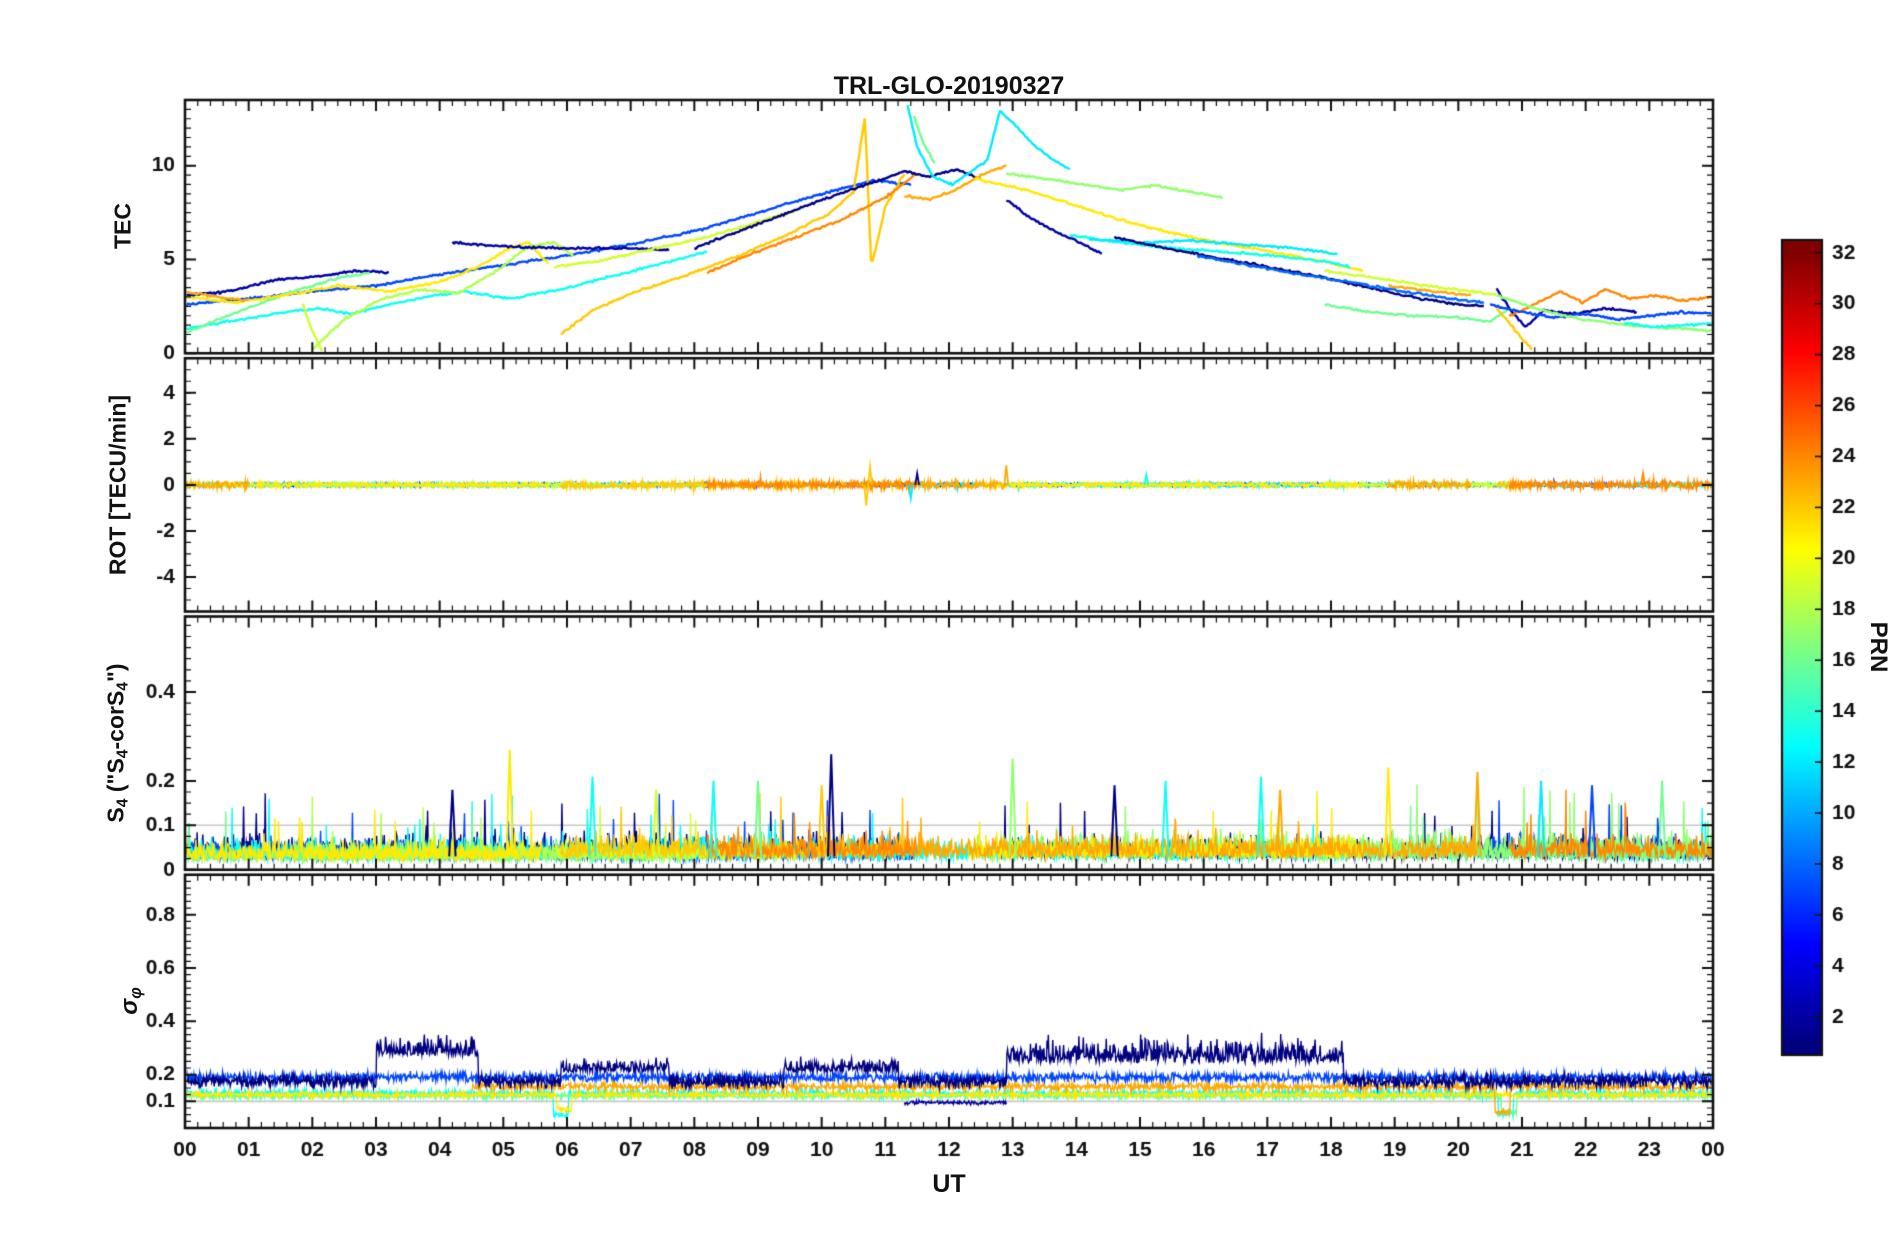 The width and height of the screenshot is (1902, 1236). I want to click on y-axis-label-s4: S4 ("S4-corS4"), so click(117, 743).